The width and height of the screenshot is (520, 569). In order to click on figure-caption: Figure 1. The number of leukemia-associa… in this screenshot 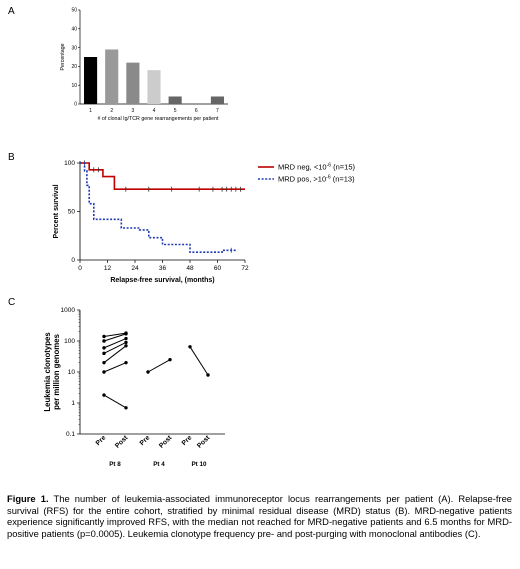, I will do `click(259, 516)`.